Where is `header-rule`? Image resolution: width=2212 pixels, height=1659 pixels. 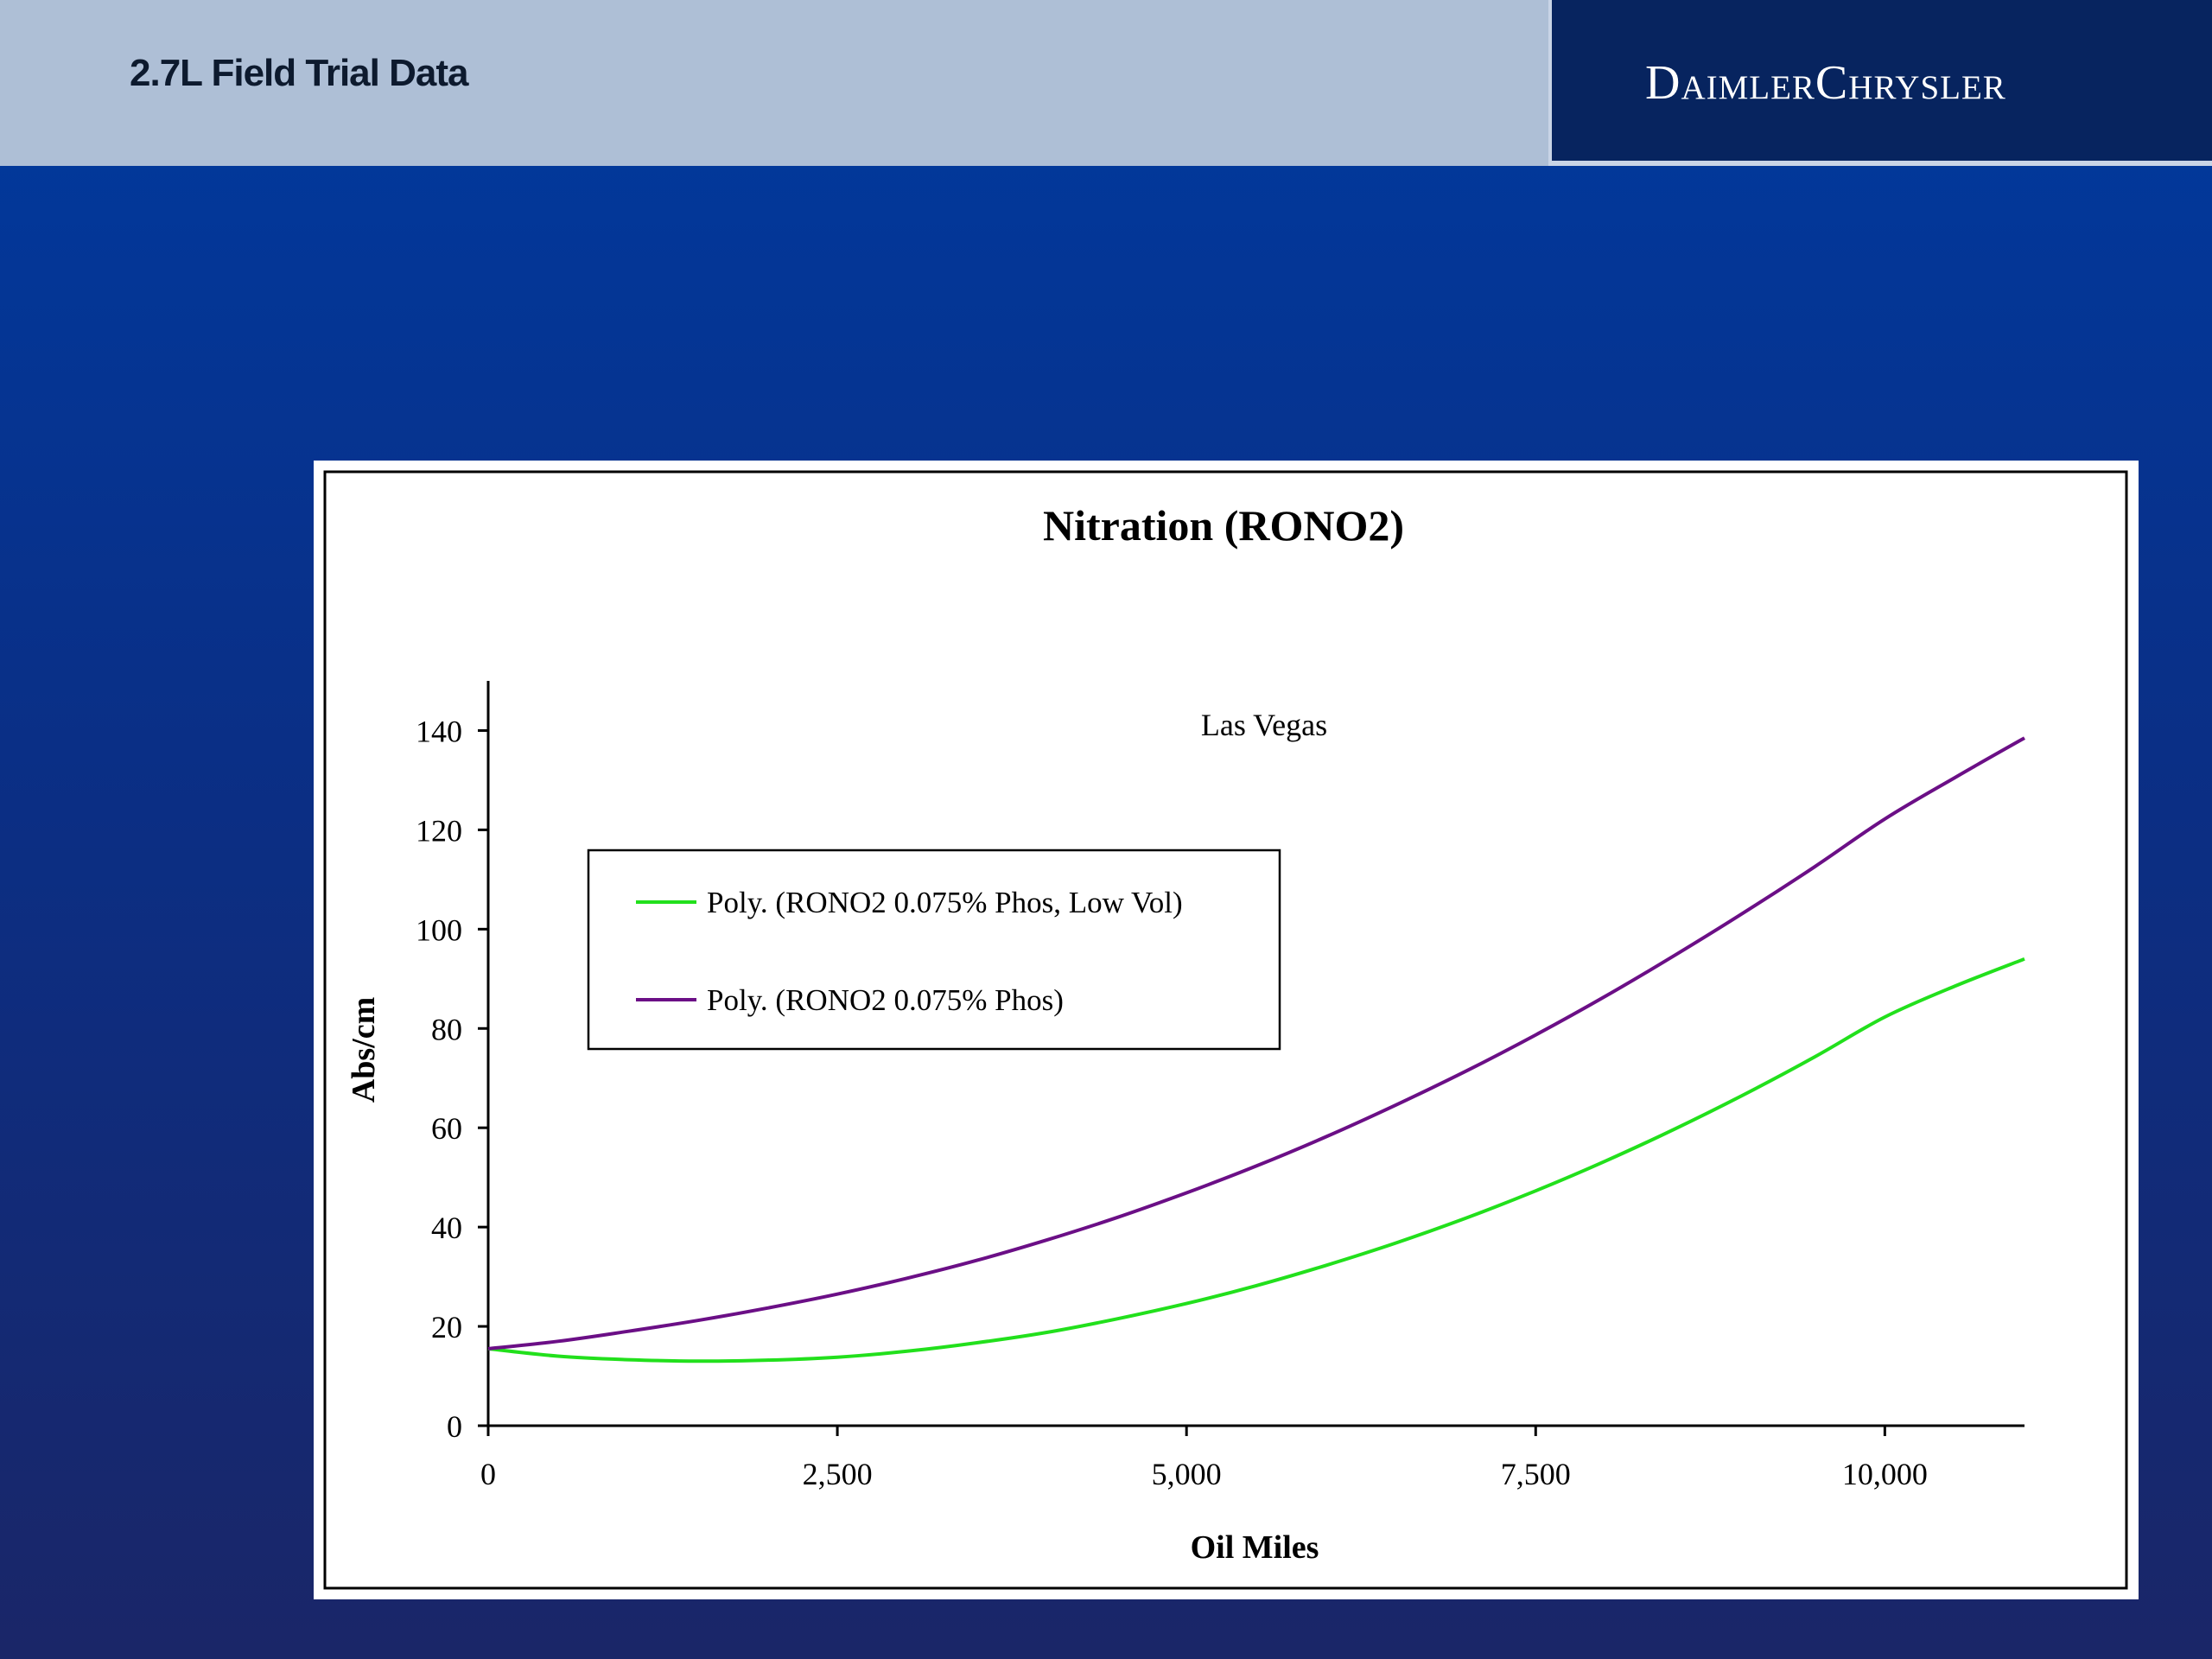
header-rule is located at coordinates (1882, 163).